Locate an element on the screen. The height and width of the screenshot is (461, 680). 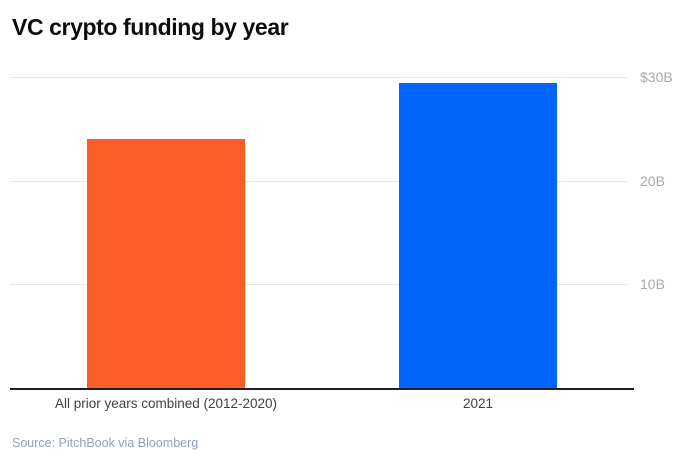
x-axis-category-label: 2021 is located at coordinates (478, 403).